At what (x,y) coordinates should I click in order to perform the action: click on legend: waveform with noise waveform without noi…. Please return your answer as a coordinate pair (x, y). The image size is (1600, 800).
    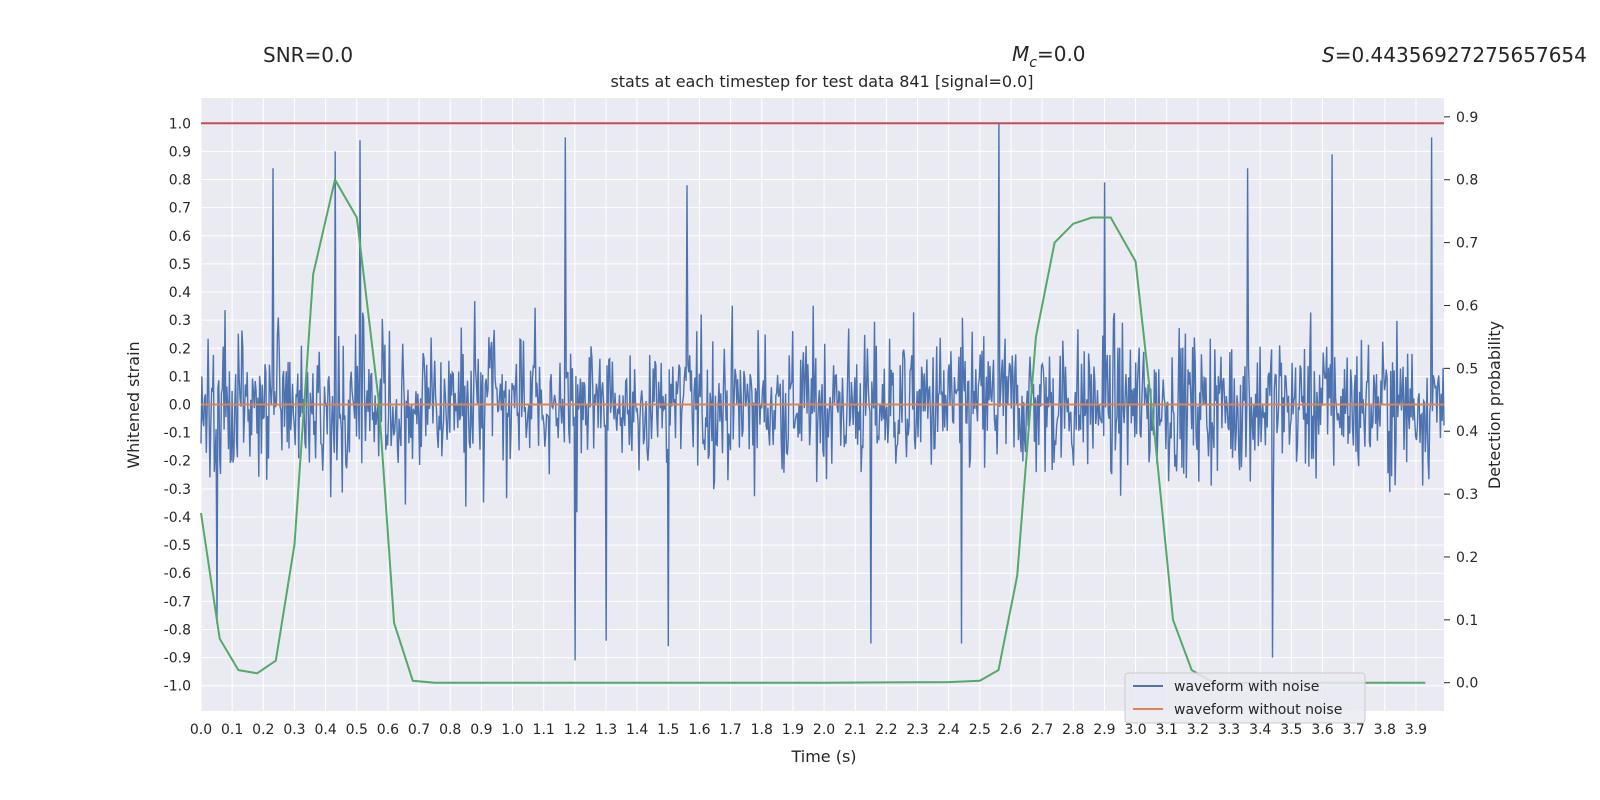
    Looking at the image, I should click on (1245, 698).